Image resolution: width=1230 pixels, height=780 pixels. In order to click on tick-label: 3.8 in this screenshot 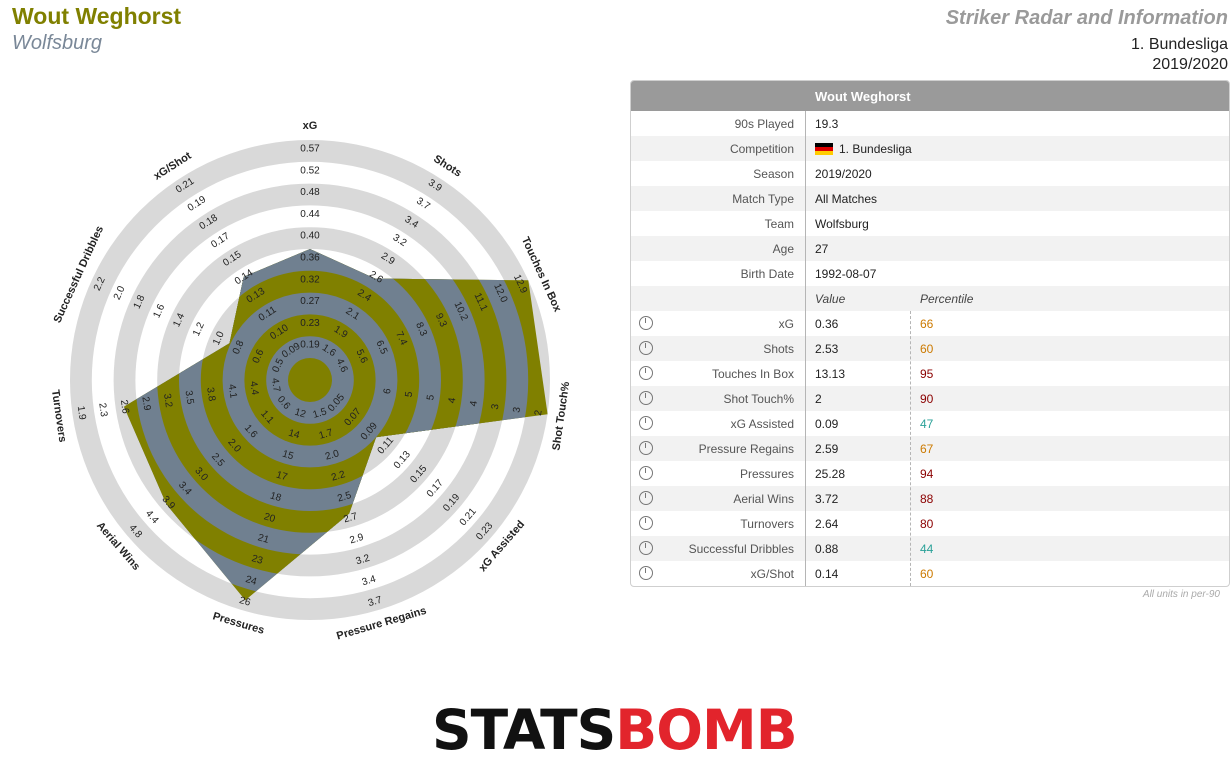, I will do `click(210, 395)`.